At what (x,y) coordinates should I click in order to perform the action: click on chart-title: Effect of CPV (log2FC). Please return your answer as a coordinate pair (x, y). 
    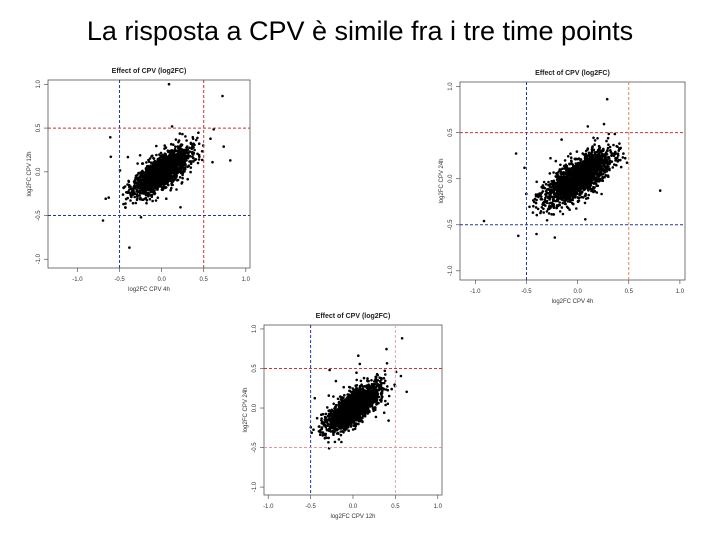
    Looking at the image, I should click on (572, 73).